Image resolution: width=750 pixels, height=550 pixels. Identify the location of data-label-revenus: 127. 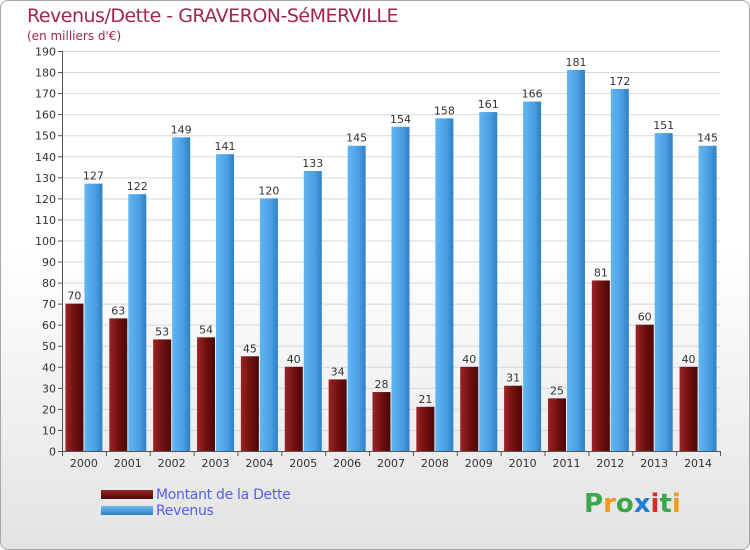
(93, 176).